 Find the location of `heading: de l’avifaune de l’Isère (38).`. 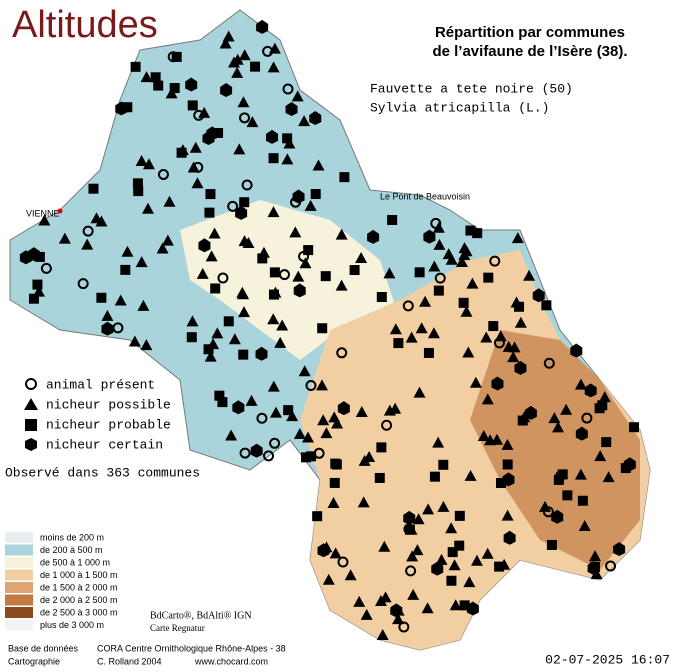

heading: de l’avifaune de l’Isère (38). is located at coordinates (529, 51).